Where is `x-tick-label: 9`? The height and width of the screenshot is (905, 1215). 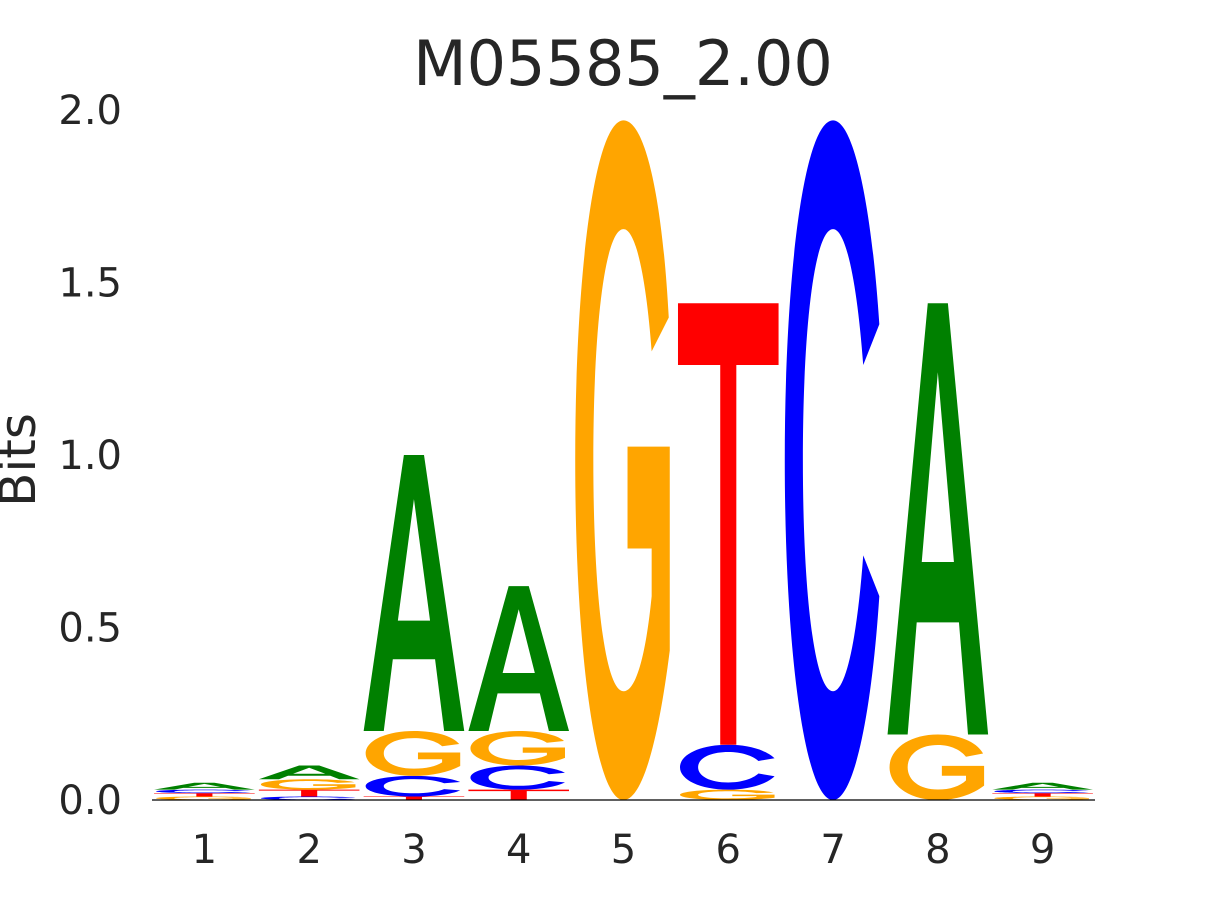 x-tick-label: 9 is located at coordinates (1042, 850).